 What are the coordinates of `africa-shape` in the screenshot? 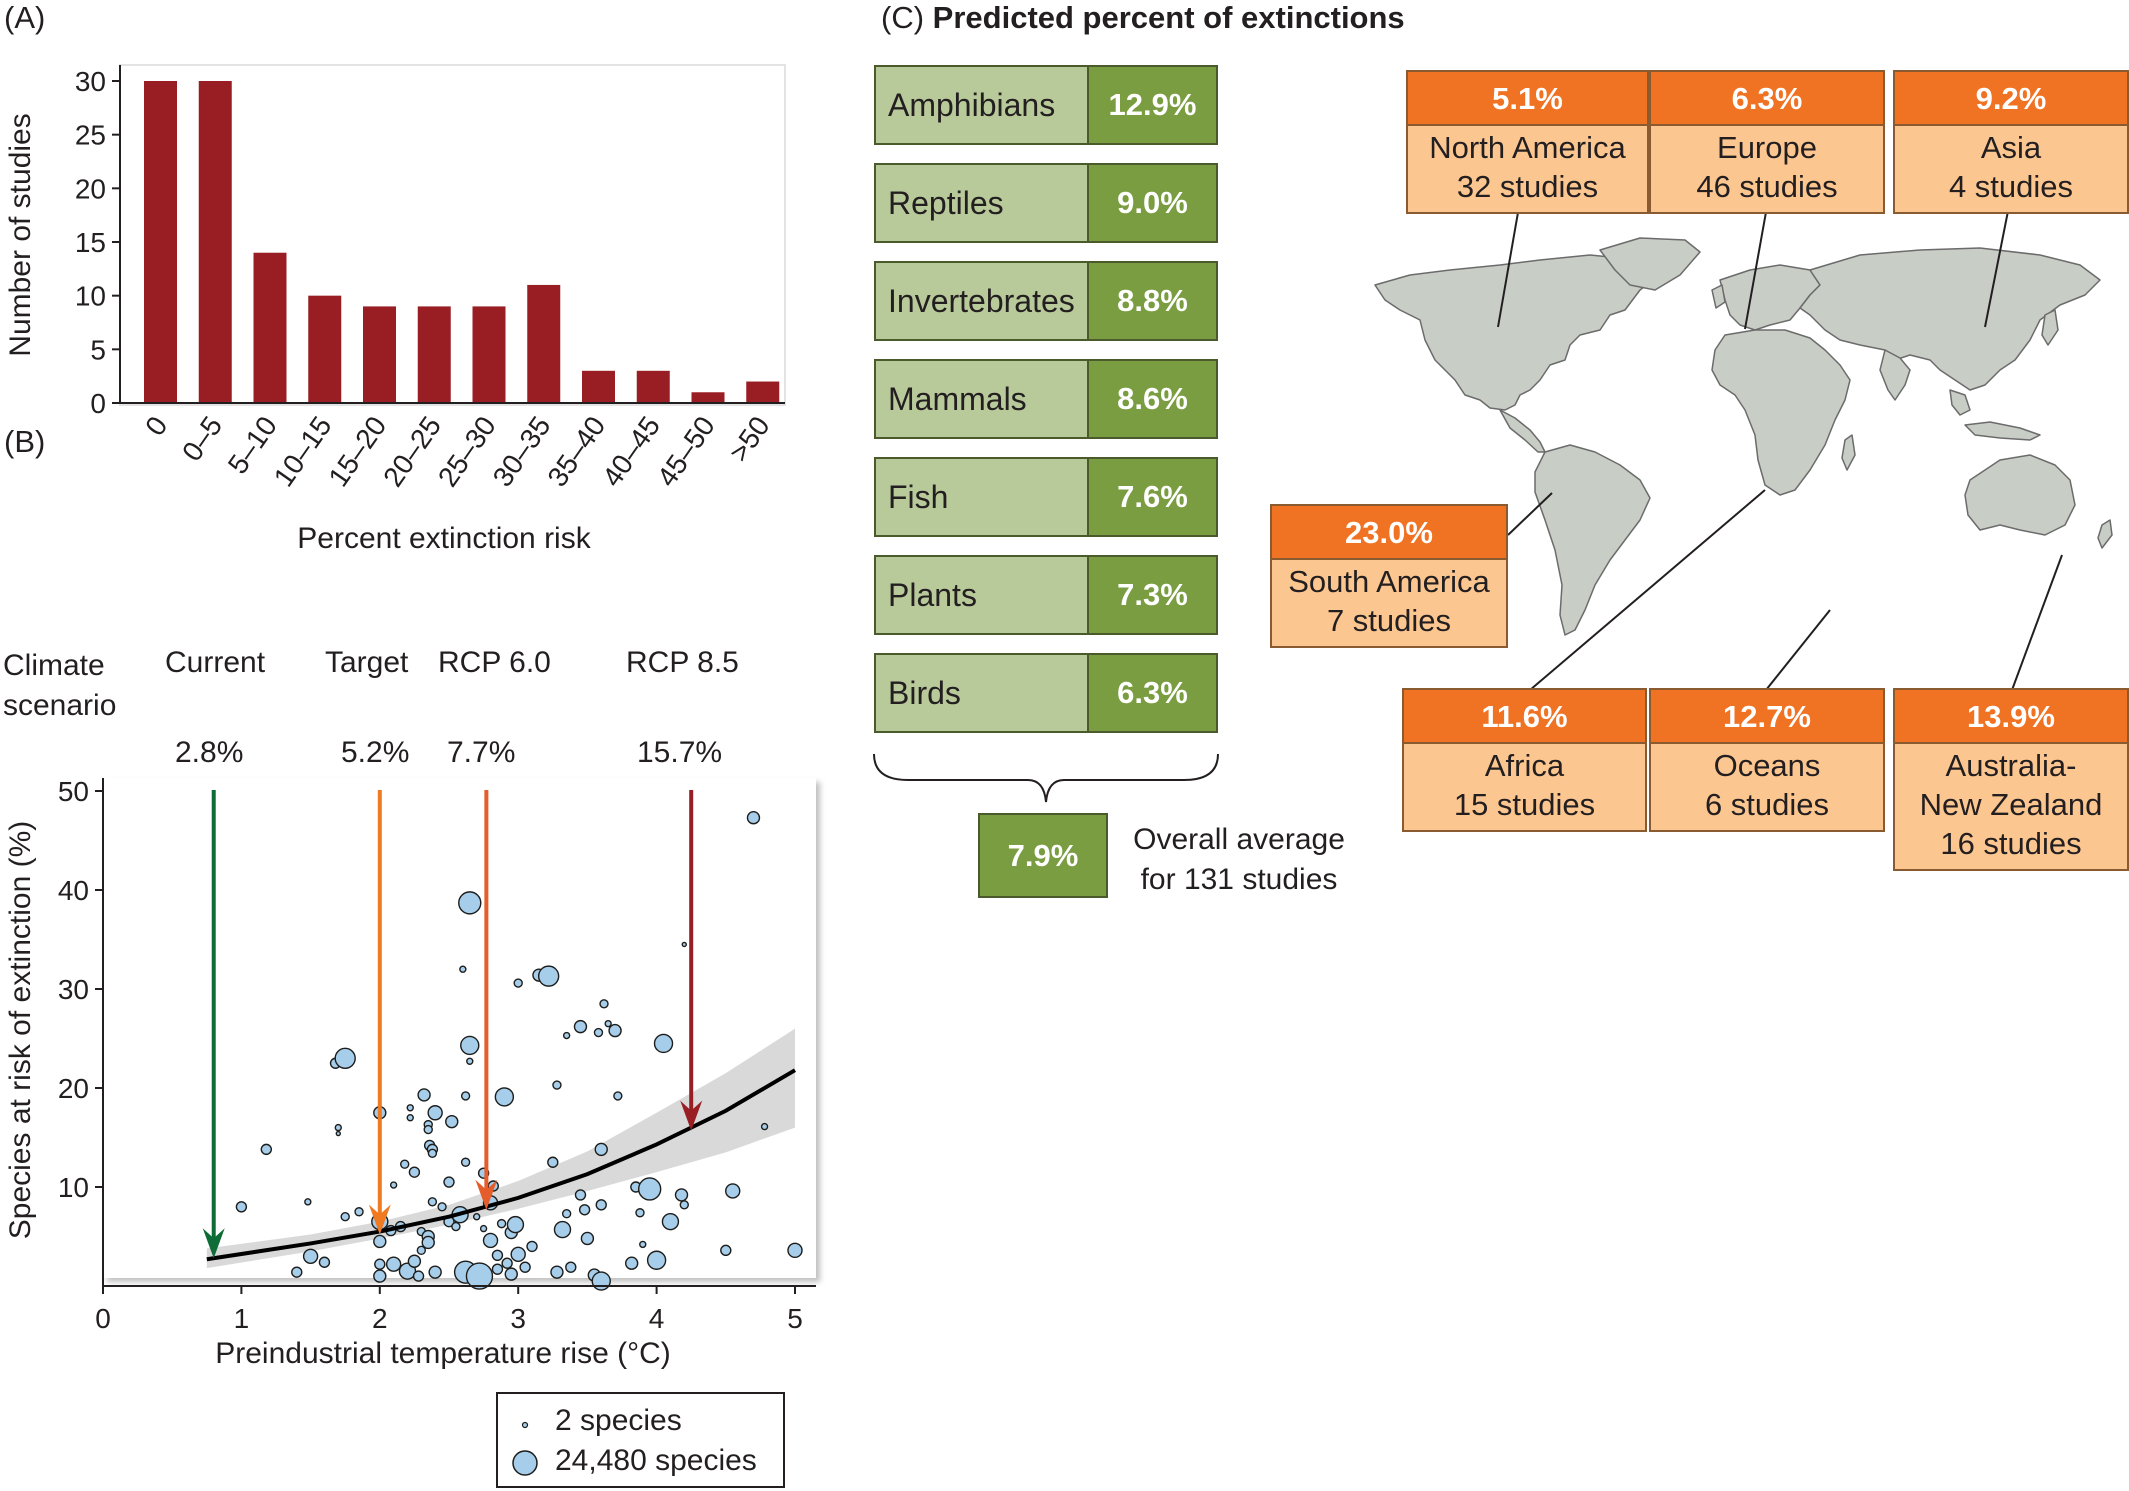 It's located at (1781, 412).